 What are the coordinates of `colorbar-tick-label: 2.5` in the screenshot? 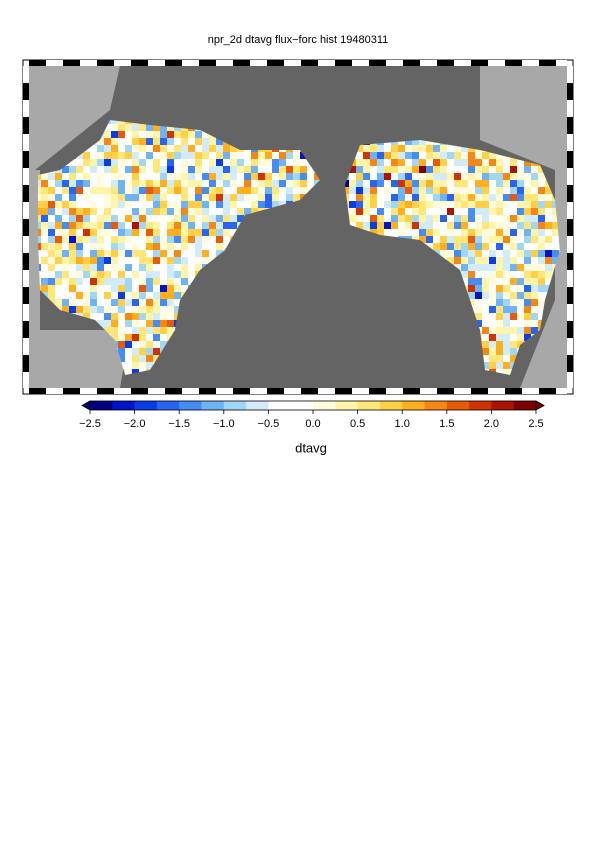 It's located at (535, 424).